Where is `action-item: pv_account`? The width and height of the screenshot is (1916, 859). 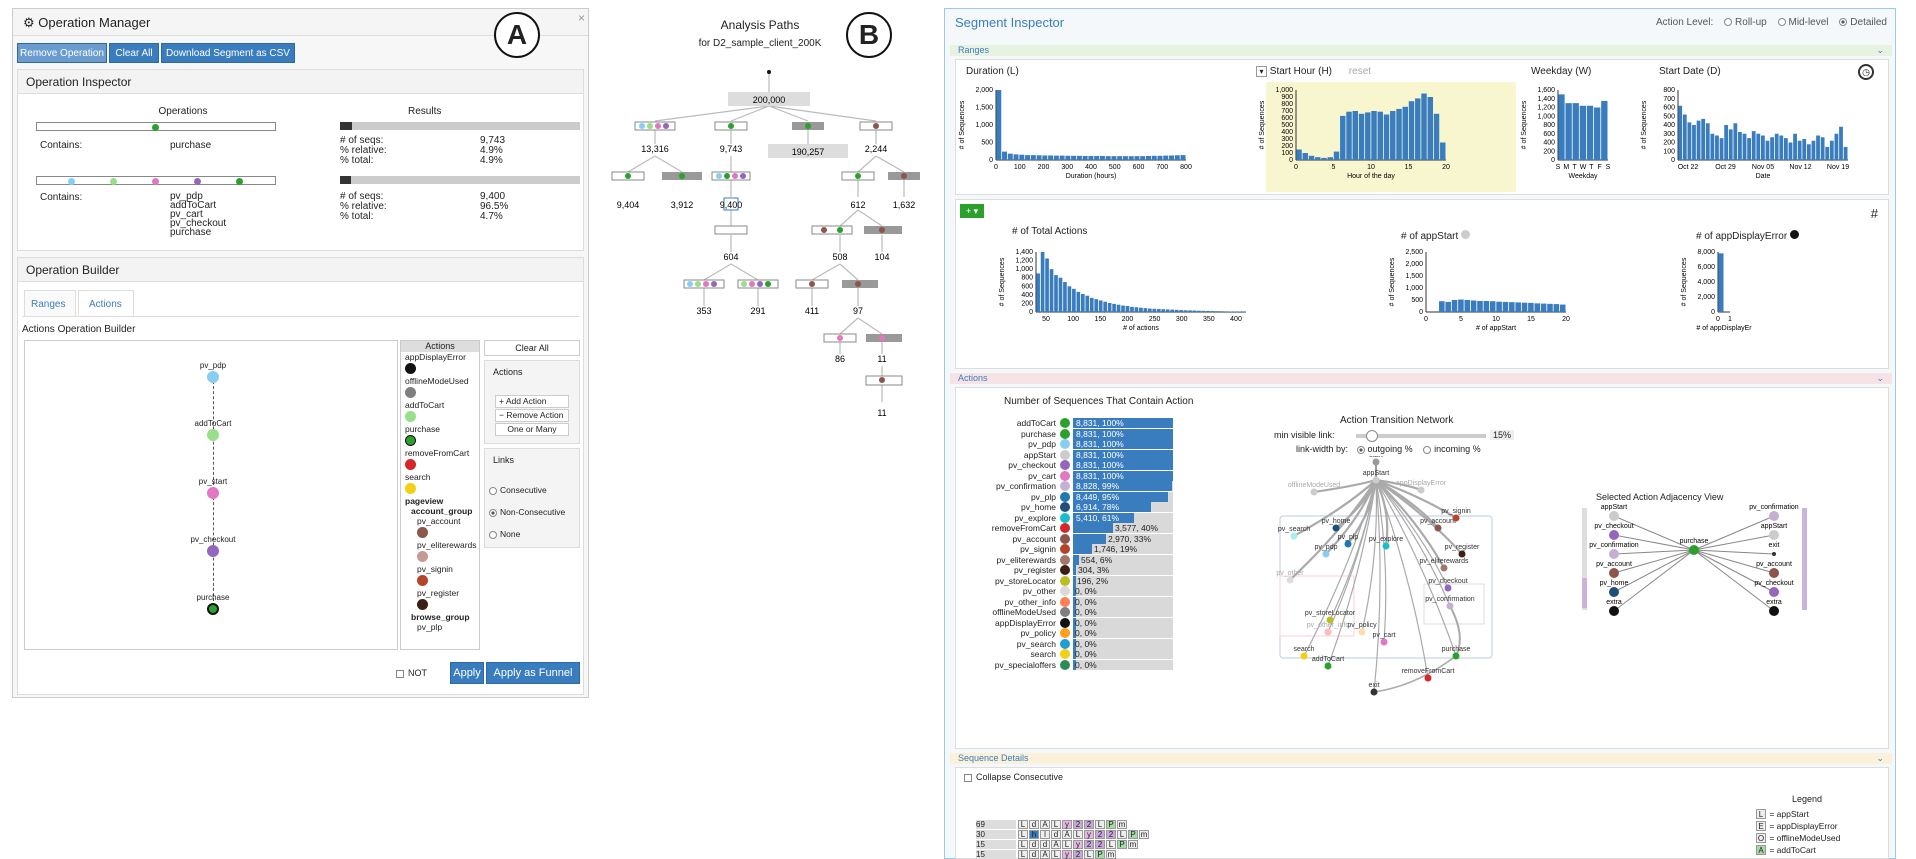
action-item: pv_account is located at coordinates (439, 521).